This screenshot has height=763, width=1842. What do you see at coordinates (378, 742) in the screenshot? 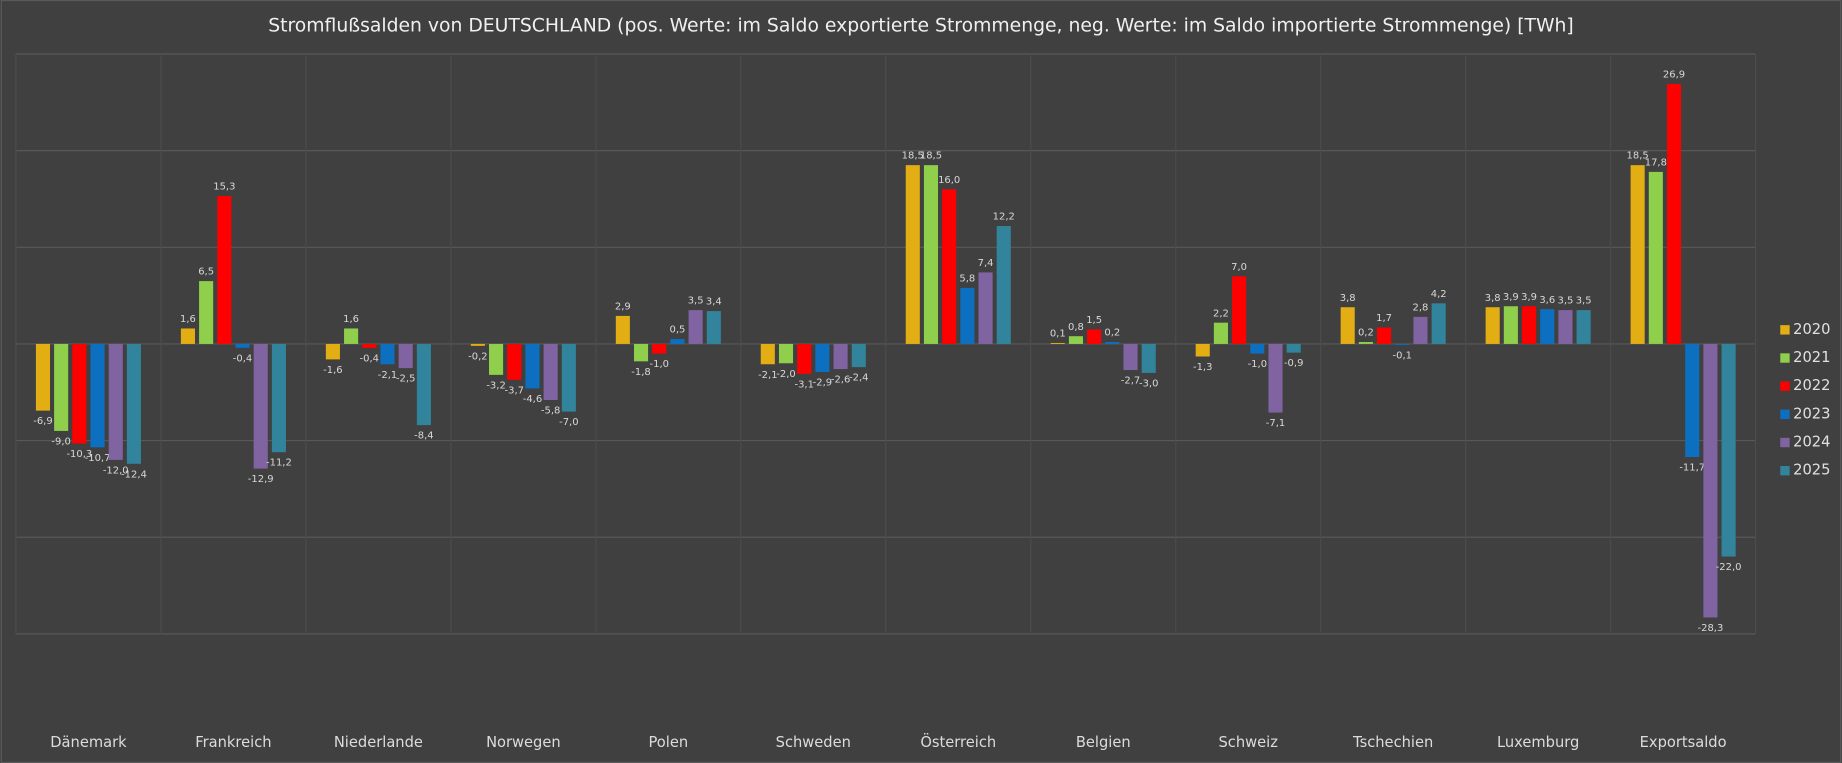
I see `x-tick-label: Niederlande` at bounding box center [378, 742].